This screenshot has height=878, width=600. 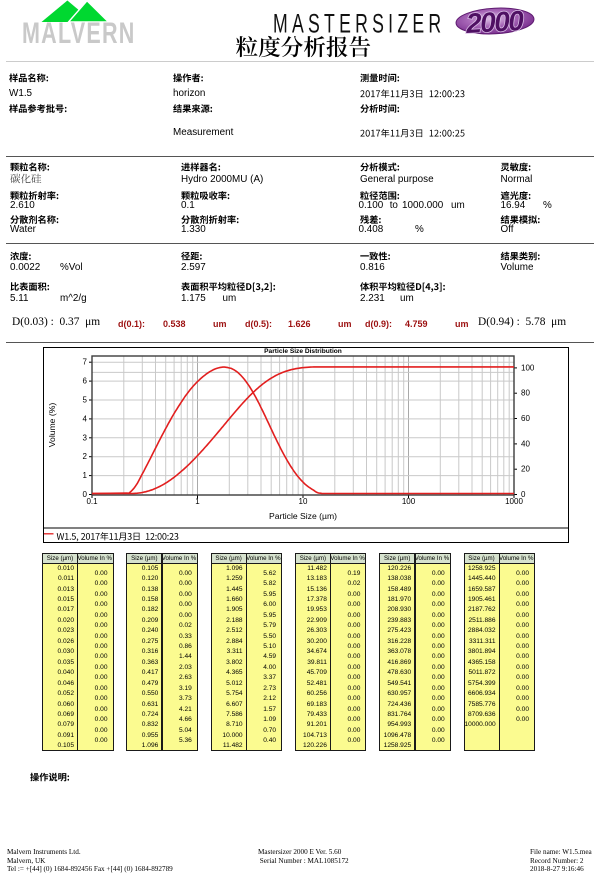 What do you see at coordinates (85, 400) in the screenshot?
I see `svg-text: 5` at bounding box center [85, 400].